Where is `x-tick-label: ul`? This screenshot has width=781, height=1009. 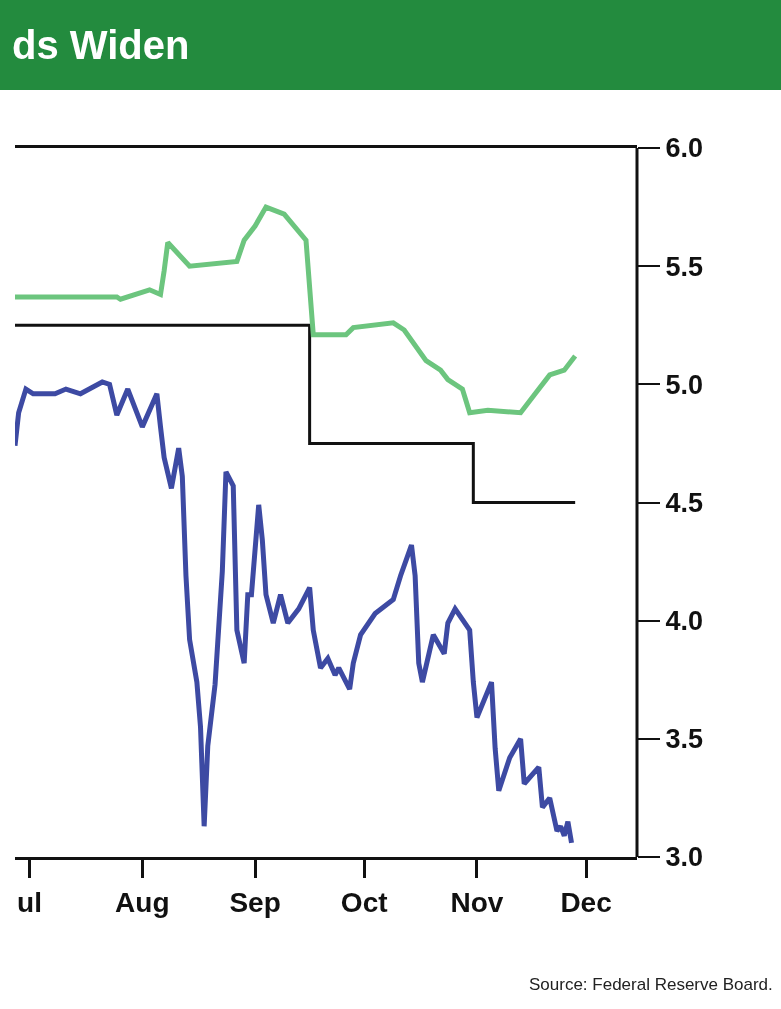
x-tick-label: ul is located at coordinates (29, 902).